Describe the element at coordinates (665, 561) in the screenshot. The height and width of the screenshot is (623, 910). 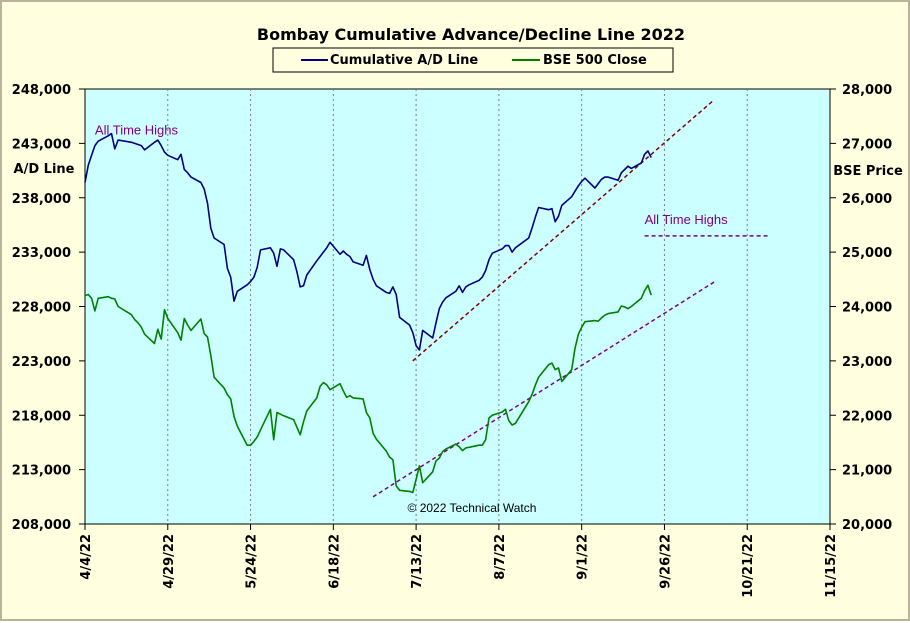
I see `x-tick-label: 9/26/22` at that location.